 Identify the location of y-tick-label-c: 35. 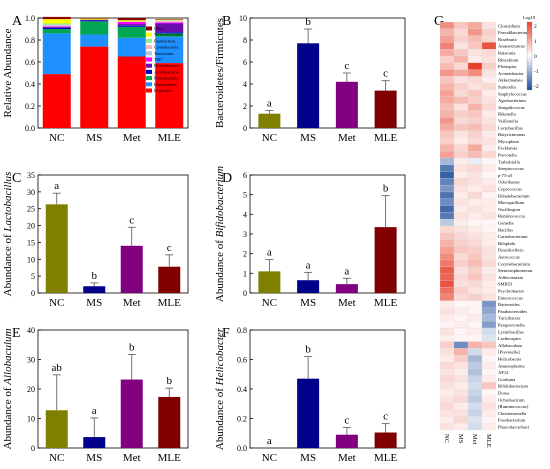
(31, 175).